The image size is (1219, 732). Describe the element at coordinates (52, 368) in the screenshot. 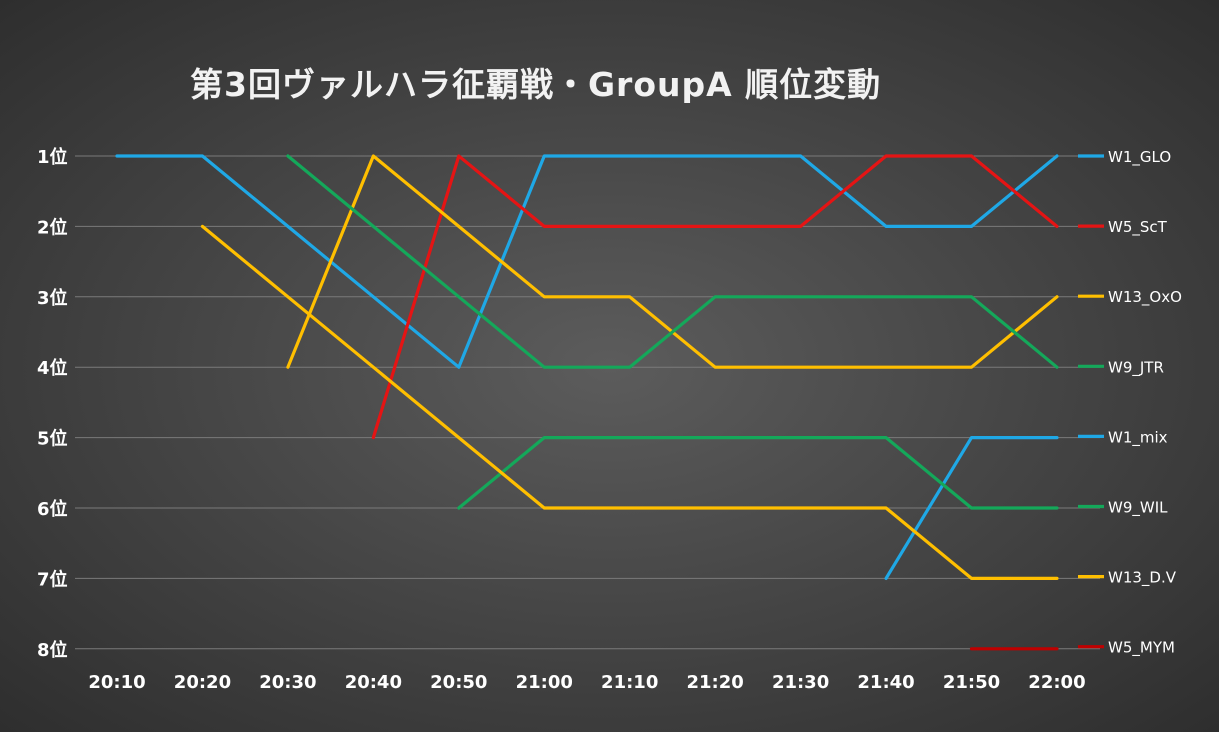

I see `y-tick-label: 4位` at that location.